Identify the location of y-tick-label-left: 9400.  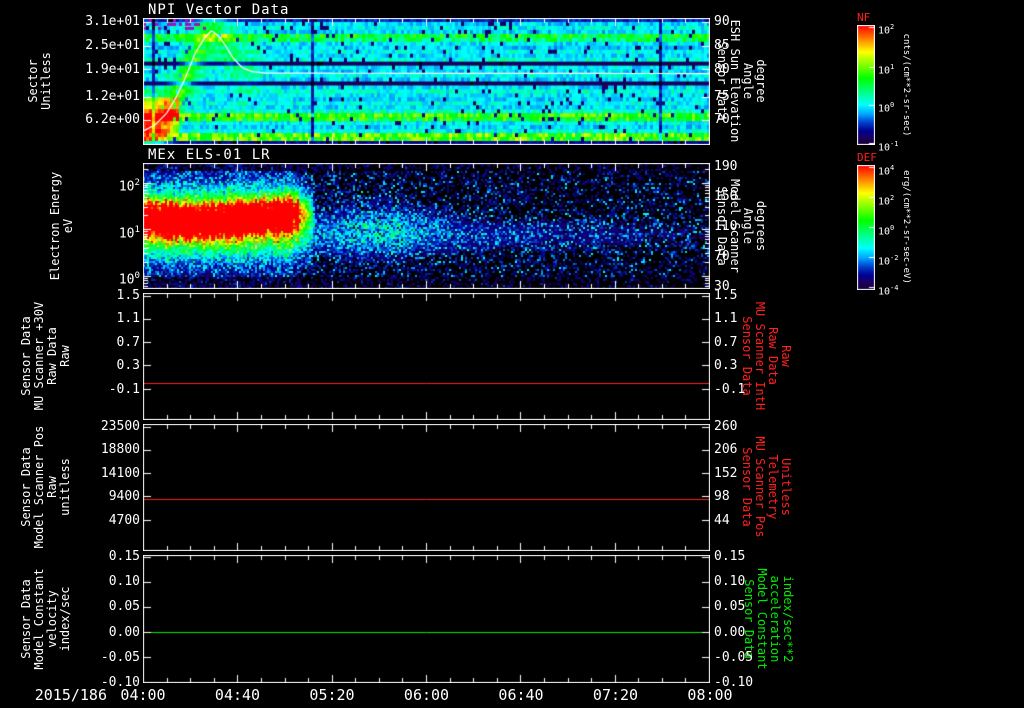
(124, 497).